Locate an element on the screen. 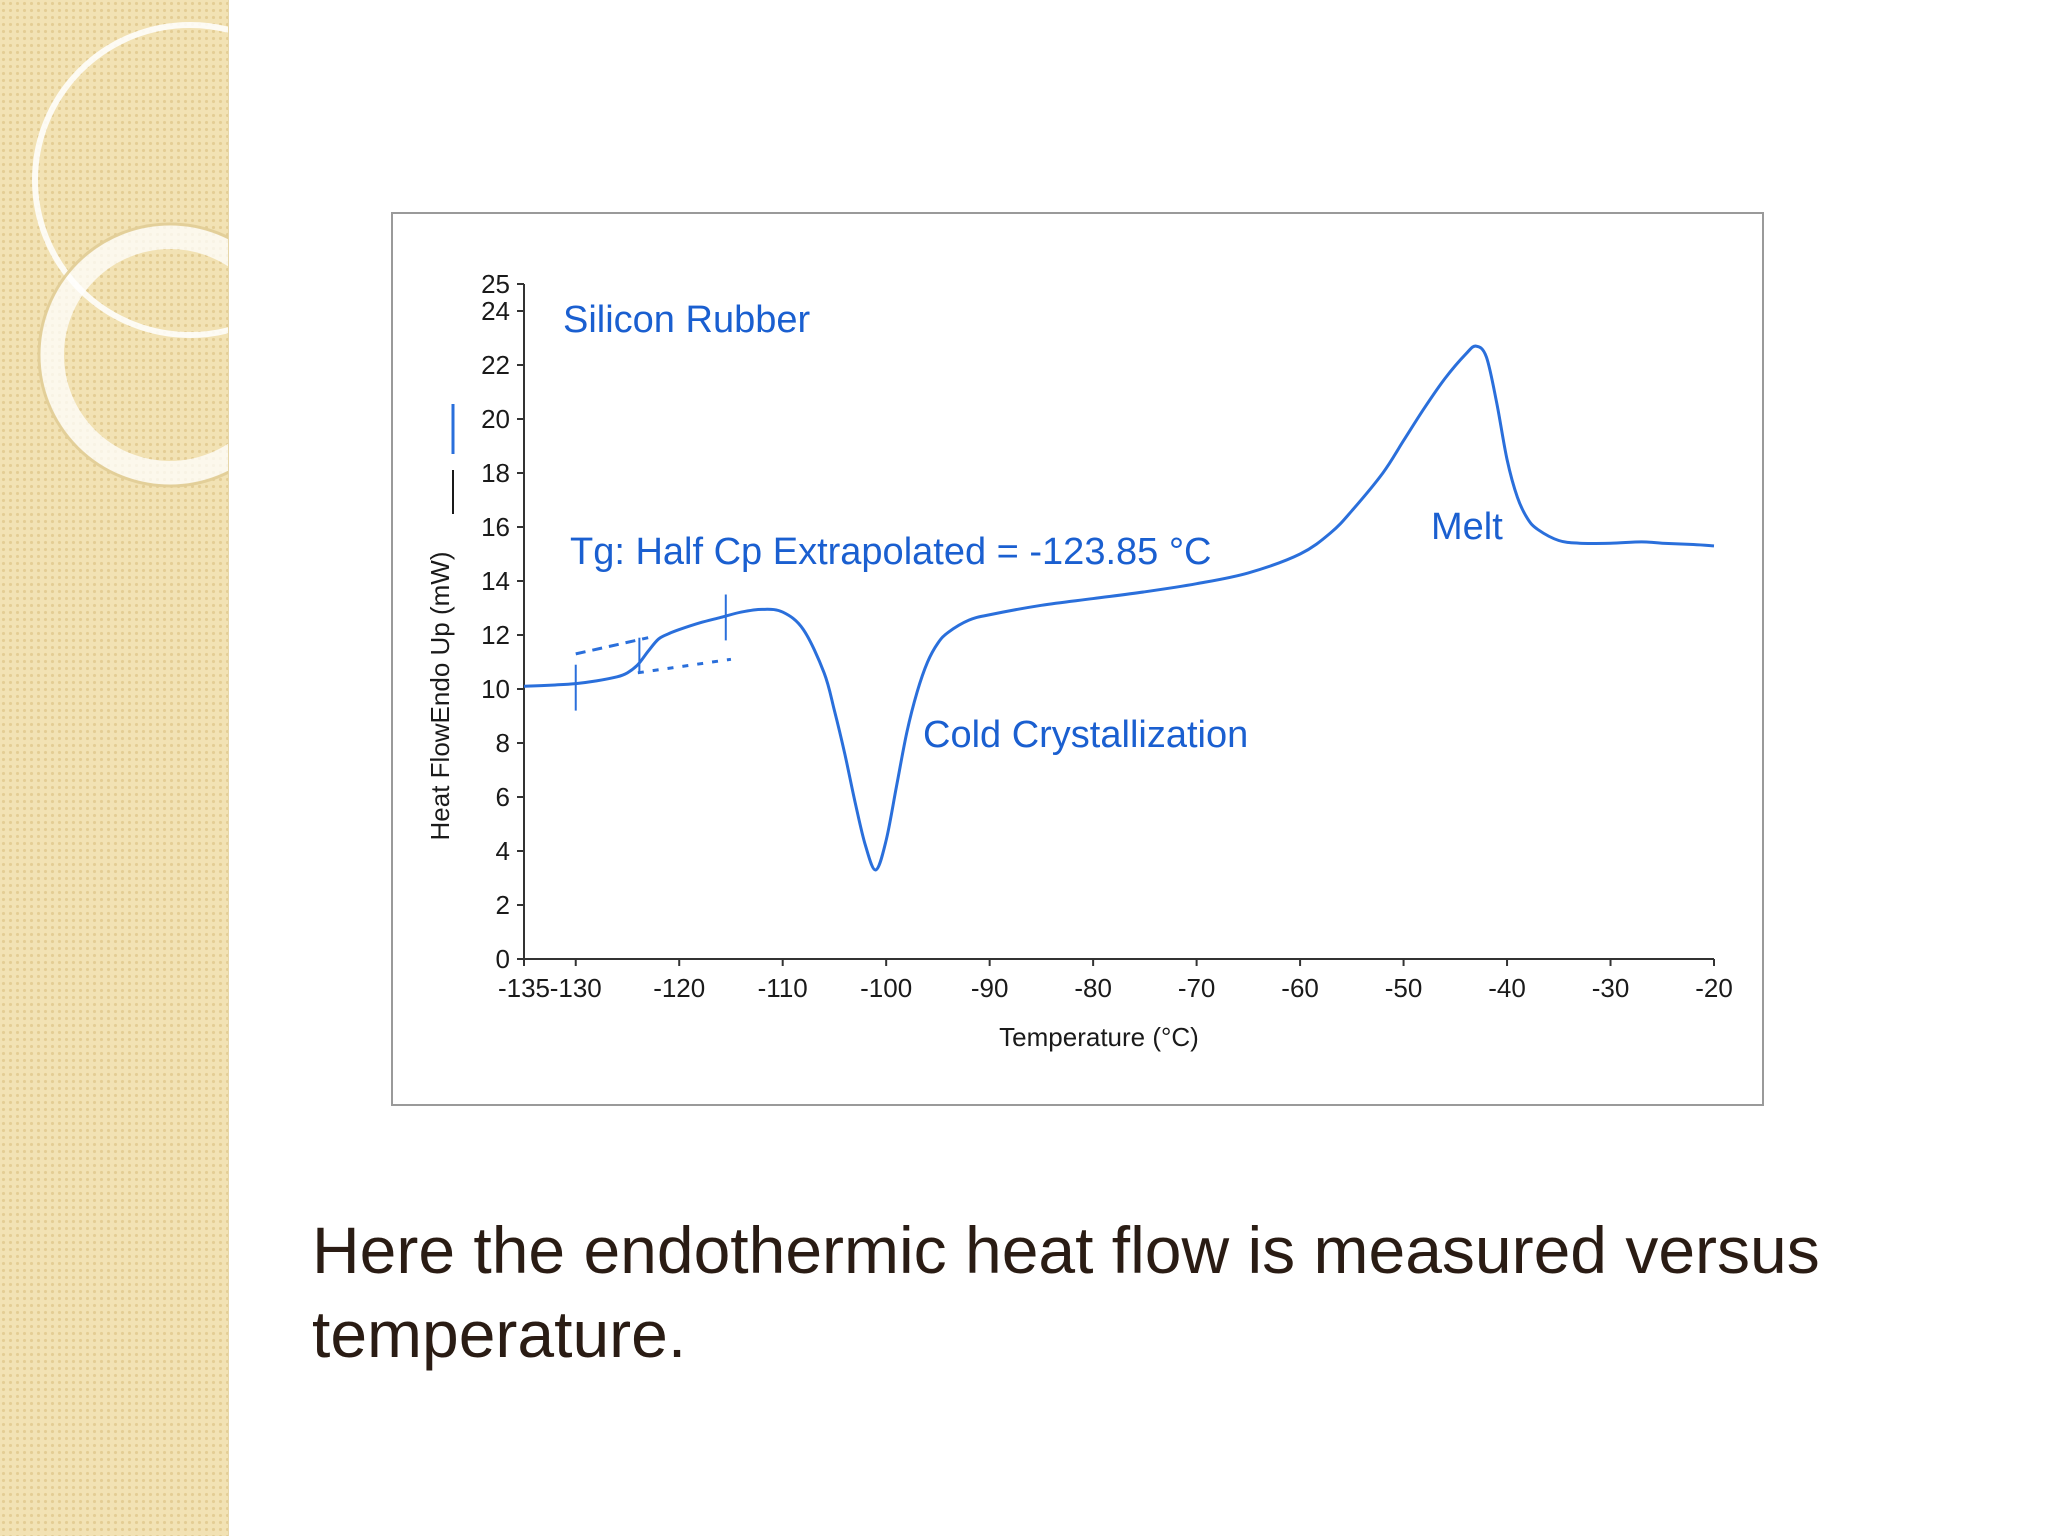 The image size is (2048, 1536). x-tick-label: -70 is located at coordinates (1197, 988).